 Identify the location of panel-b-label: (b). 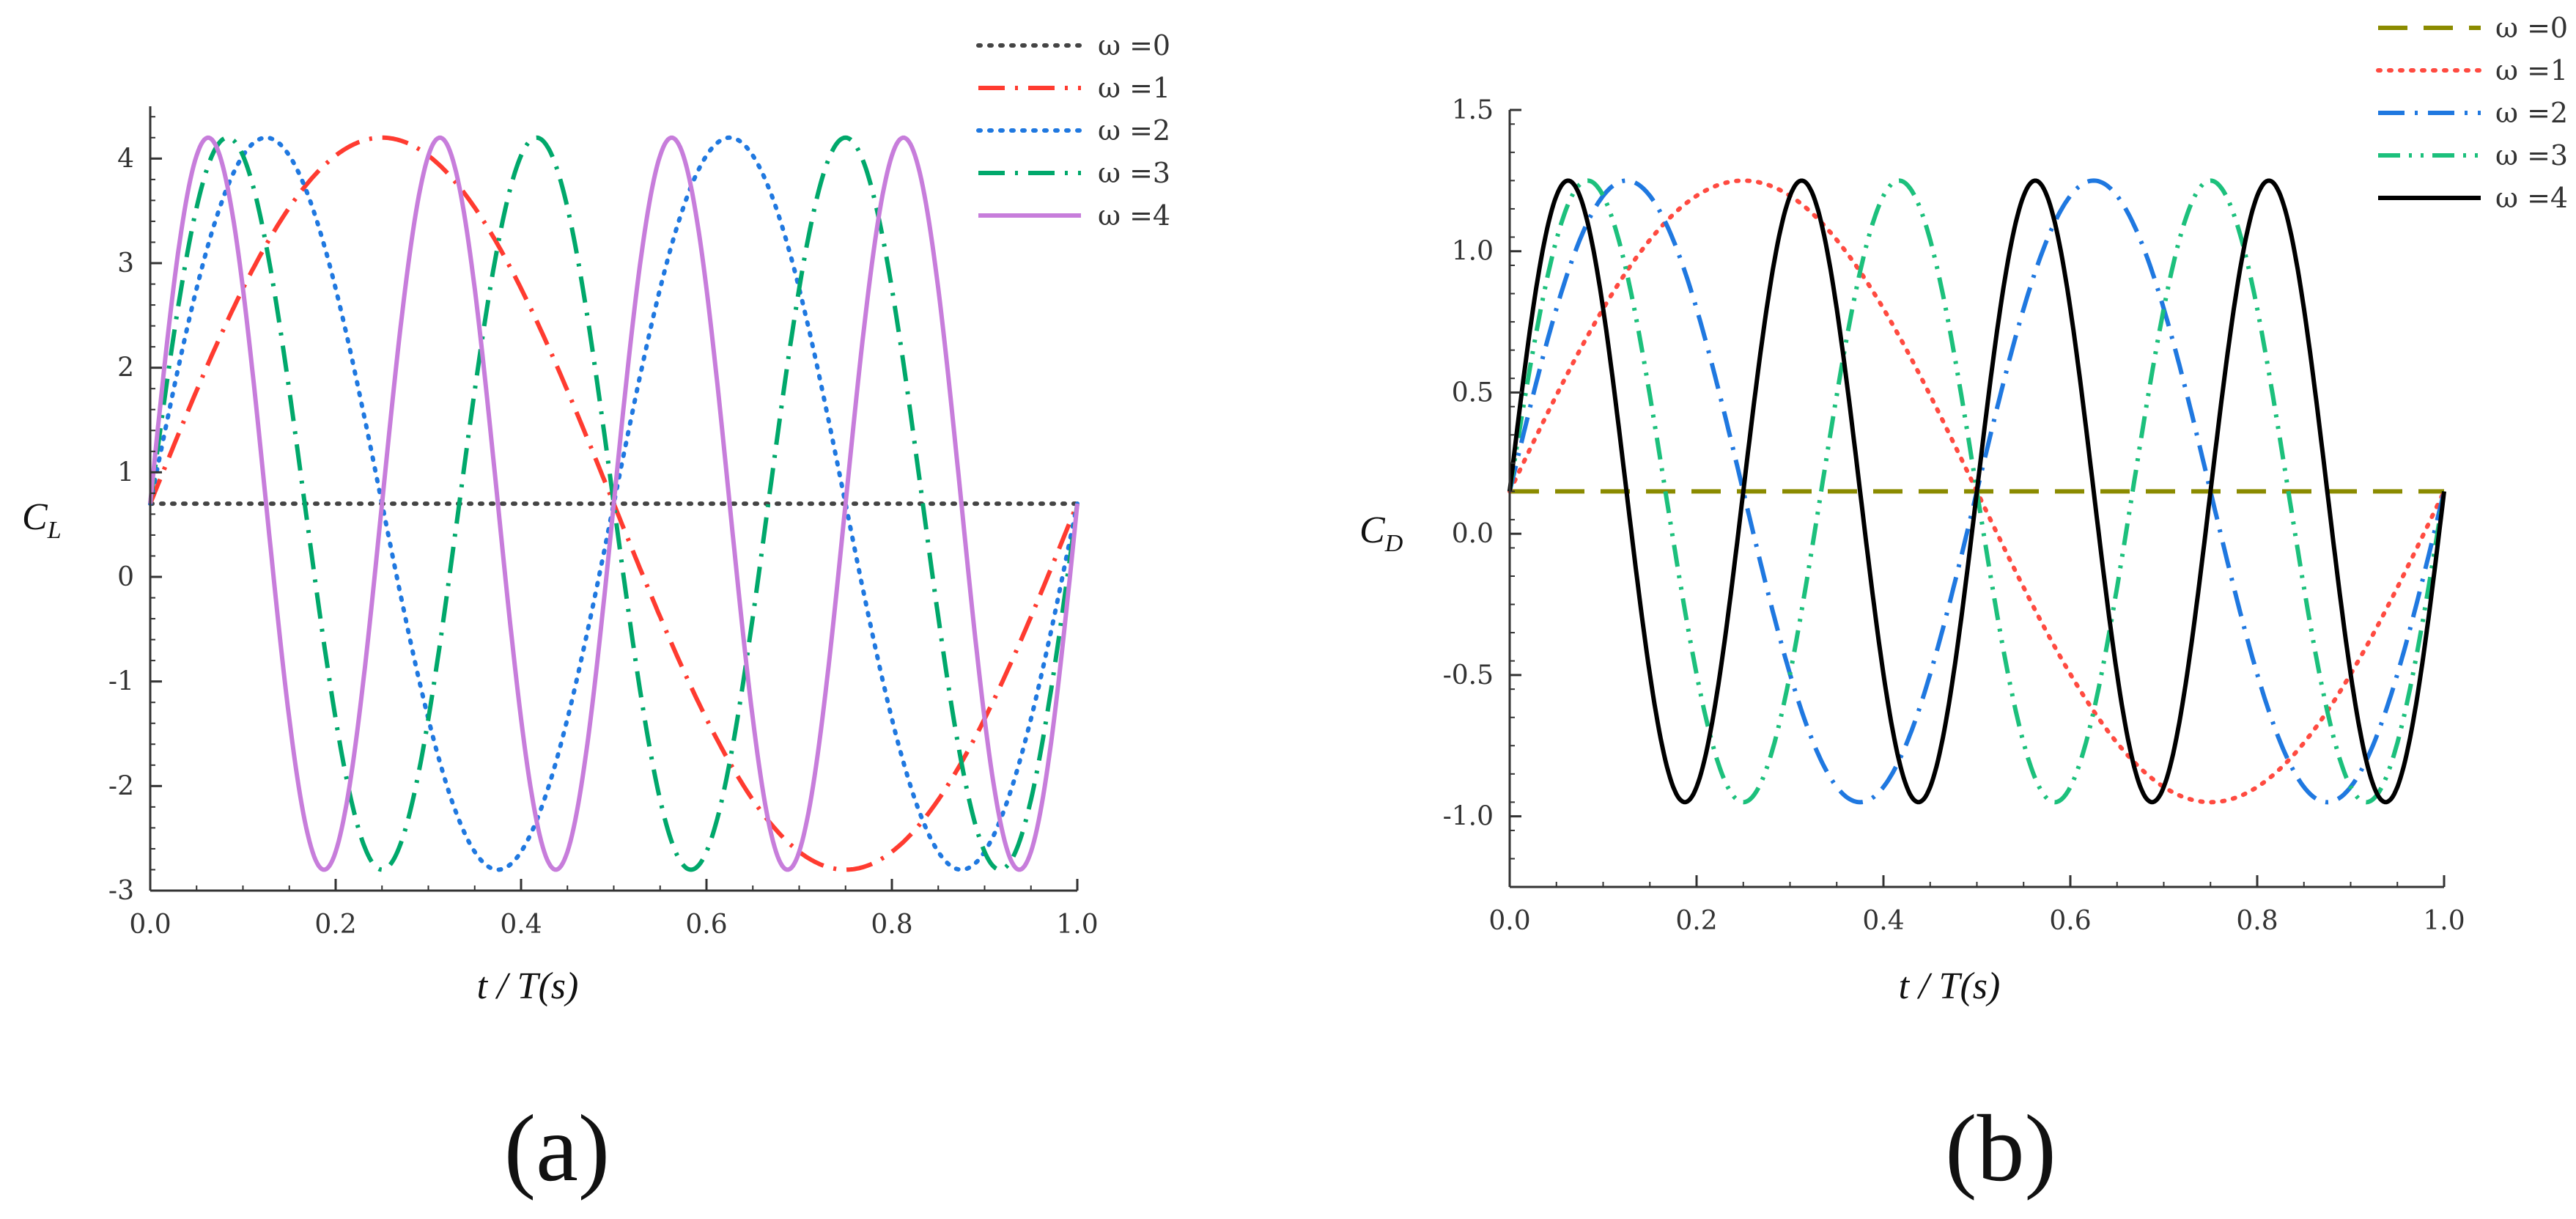
(2000, 1148).